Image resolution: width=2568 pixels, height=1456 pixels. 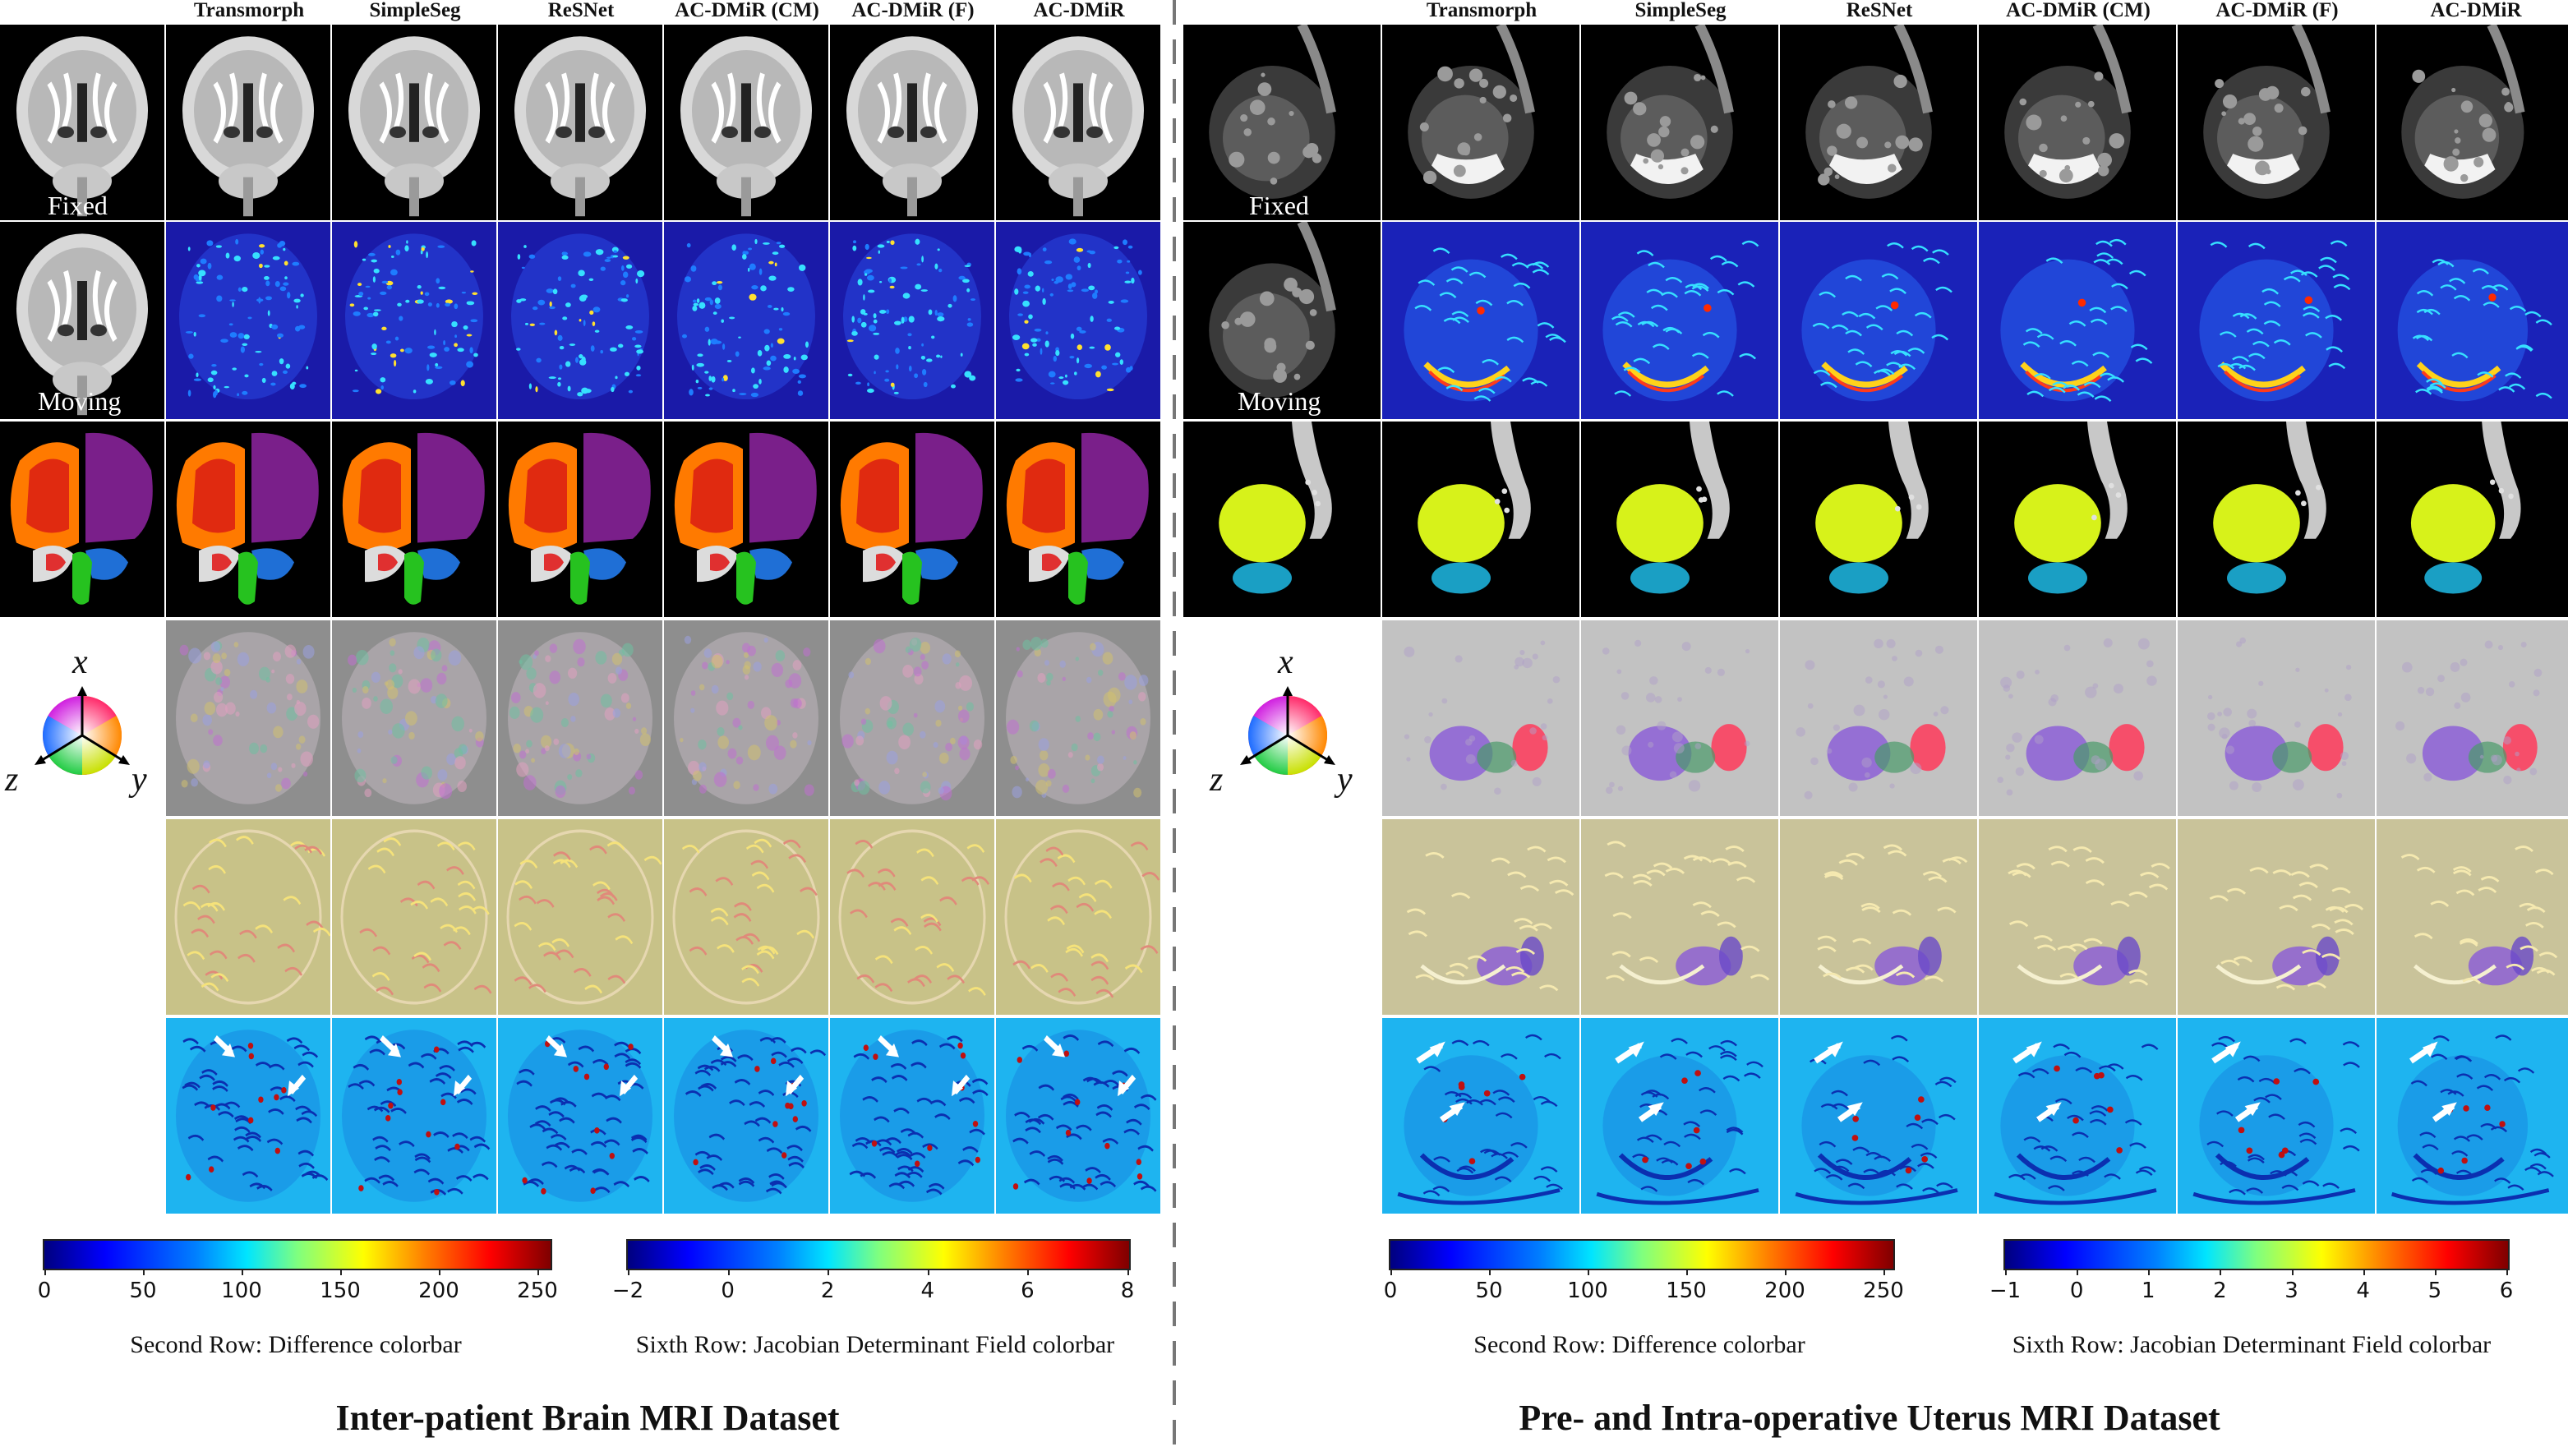 I want to click on uterus-column-header: AC-DMiR (F), so click(x=2277, y=10).